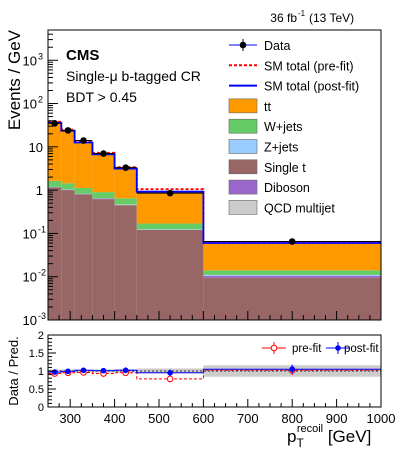 This screenshot has height=459, width=407. What do you see at coordinates (274, 348) in the screenshot?
I see `ratio-legend-prefit-marker` at bounding box center [274, 348].